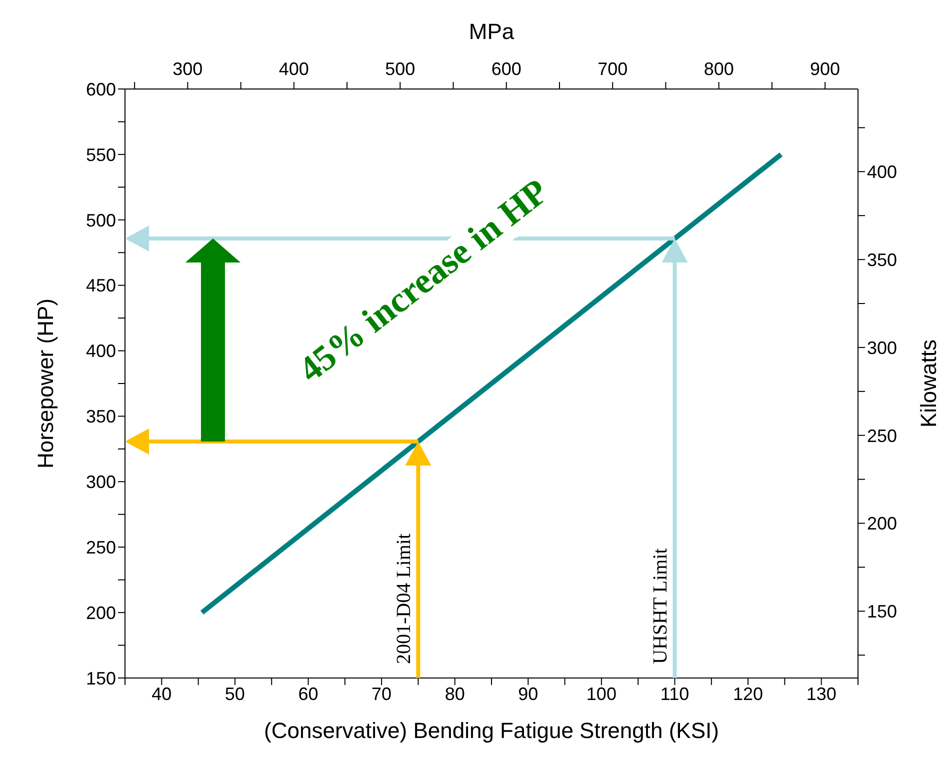 The image size is (949, 772). What do you see at coordinates (748, 694) in the screenshot?
I see `x-tick-label: 120` at bounding box center [748, 694].